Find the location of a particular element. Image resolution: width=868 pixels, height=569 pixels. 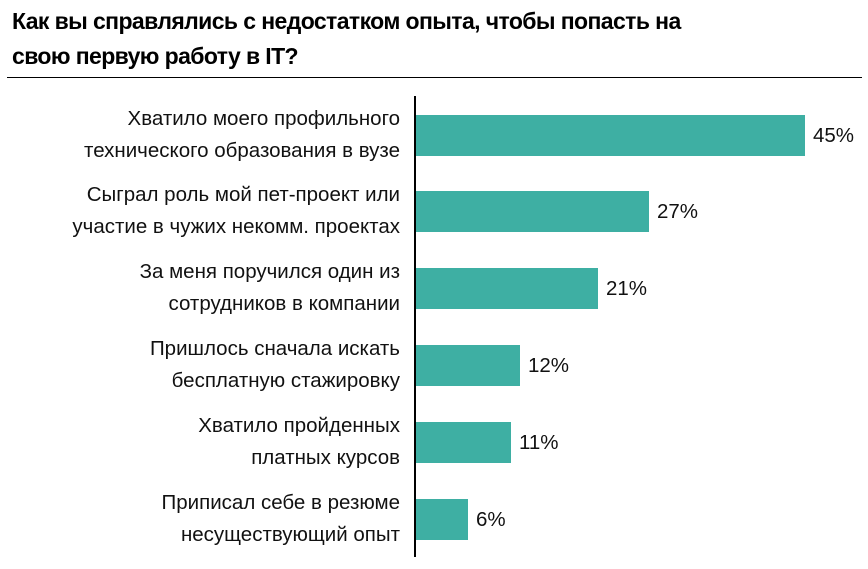

category-label-line-2: несуществующий опыт is located at coordinates (290, 534).